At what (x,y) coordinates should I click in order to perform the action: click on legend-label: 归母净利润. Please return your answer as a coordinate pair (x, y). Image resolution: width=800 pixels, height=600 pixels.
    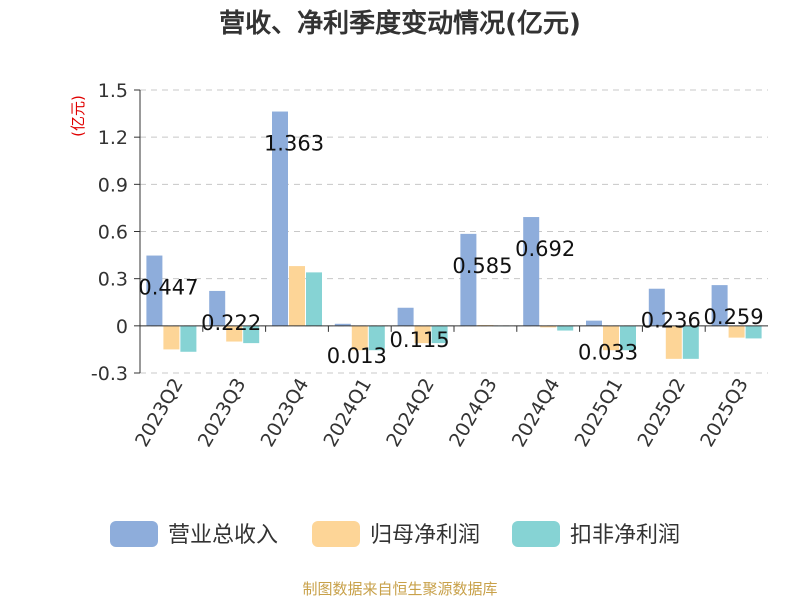
    Looking at the image, I should click on (425, 535).